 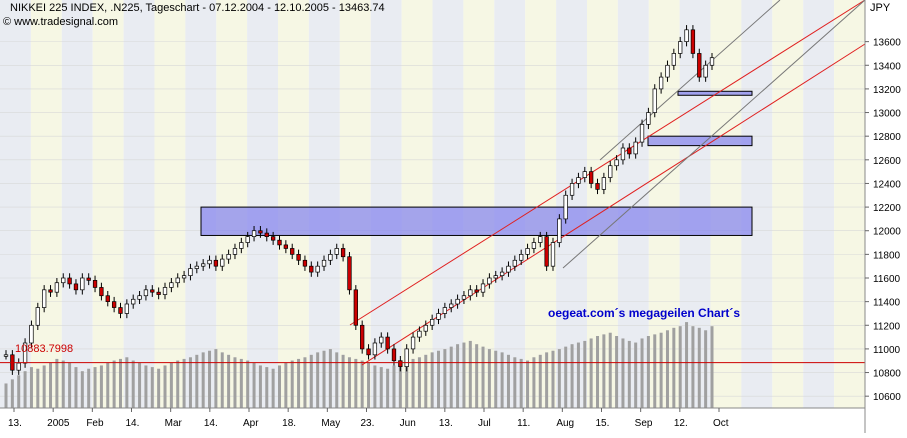 What do you see at coordinates (408, 423) in the screenshot?
I see `x-tick-label: Jun` at bounding box center [408, 423].